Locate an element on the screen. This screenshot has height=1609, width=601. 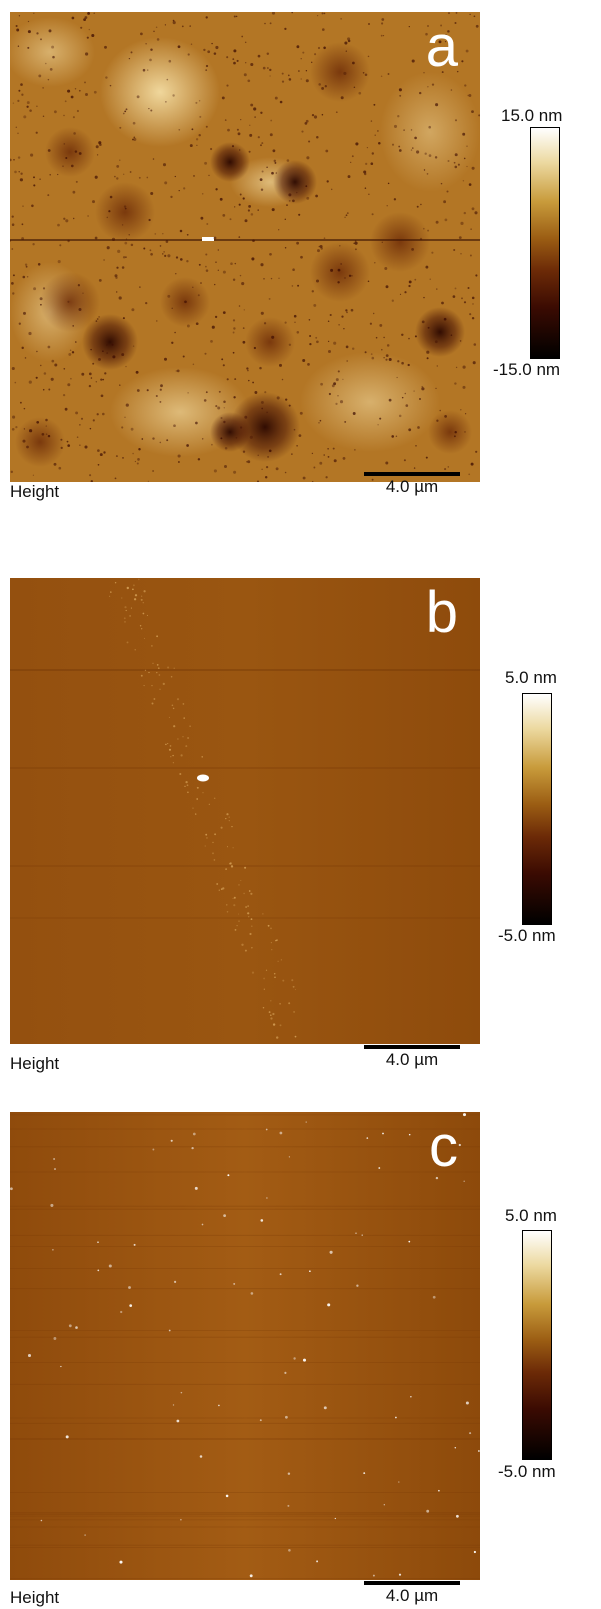
colorbar-min-b: -5.0 nm is located at coordinates (527, 935).